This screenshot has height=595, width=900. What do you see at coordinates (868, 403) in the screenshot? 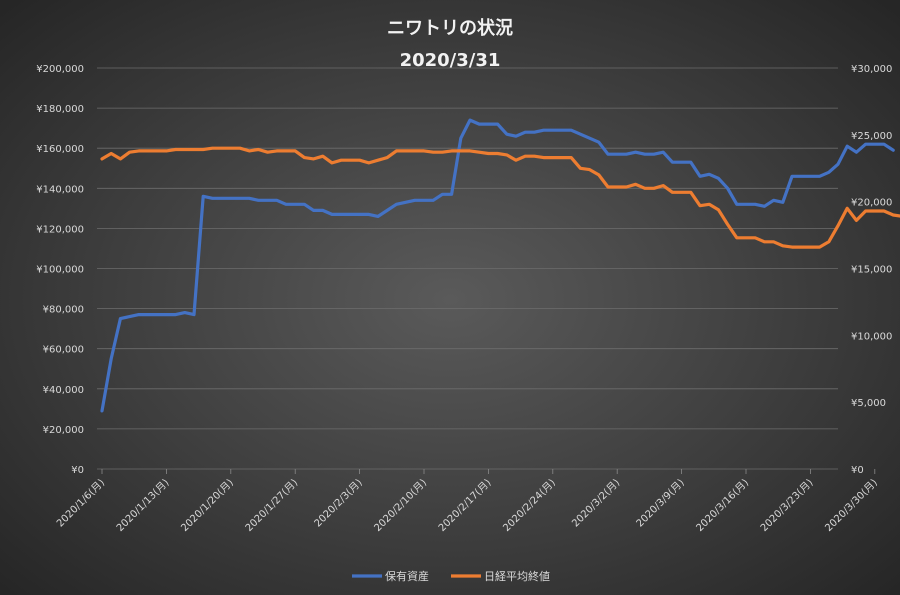
I see `right-tick-label: ¥5,000` at bounding box center [868, 403].